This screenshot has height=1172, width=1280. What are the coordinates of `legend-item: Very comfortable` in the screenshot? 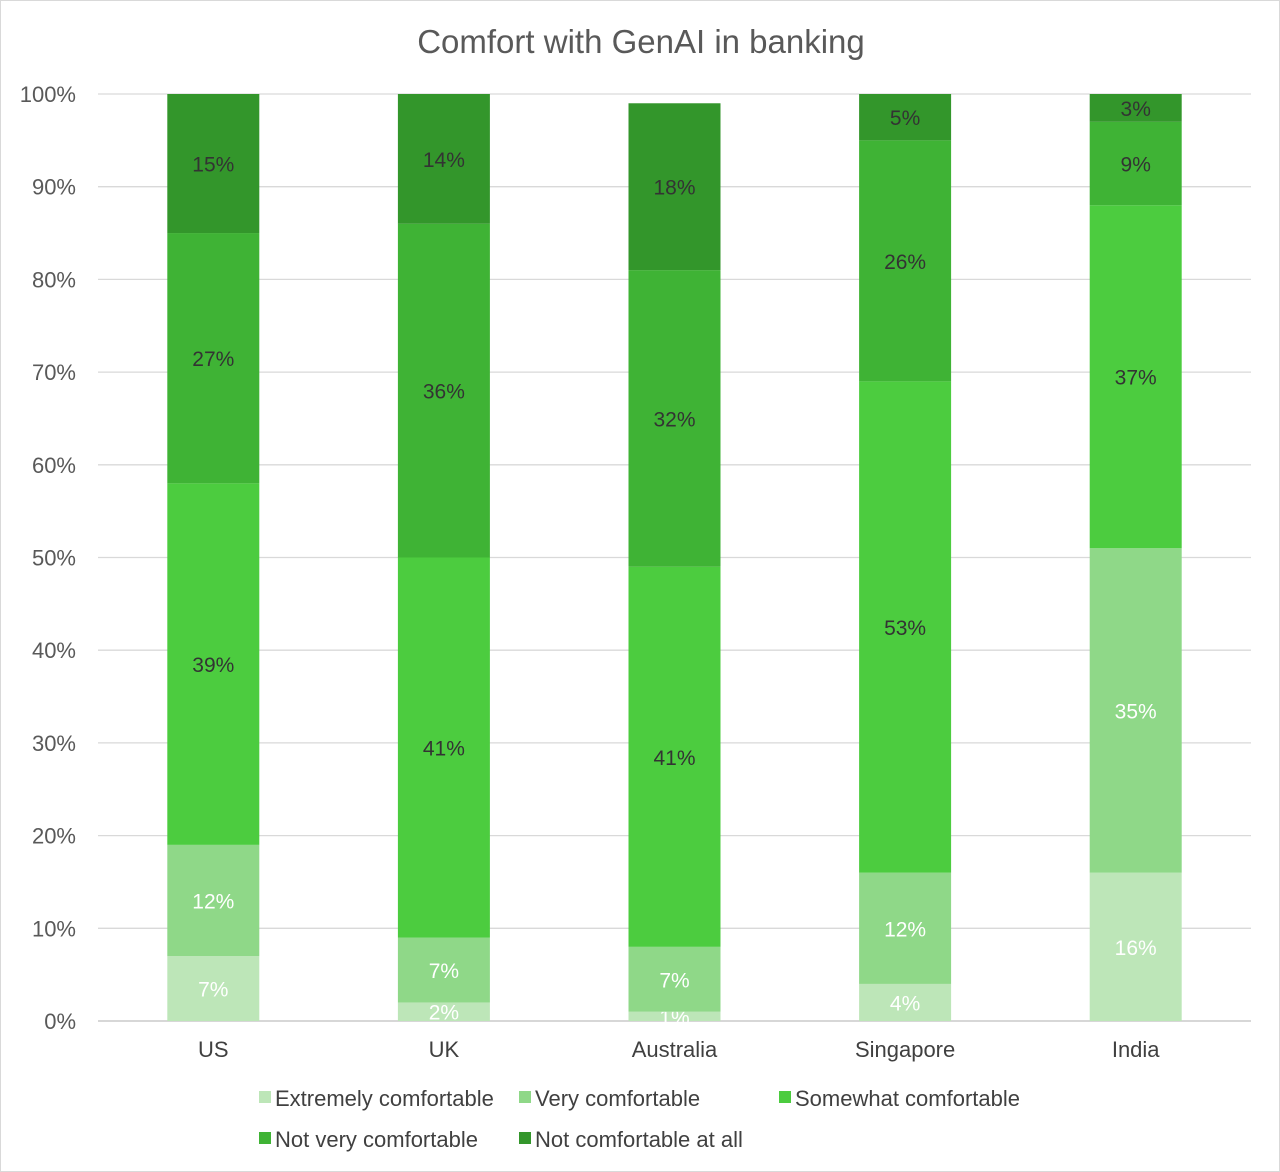 It's located at (609, 1098).